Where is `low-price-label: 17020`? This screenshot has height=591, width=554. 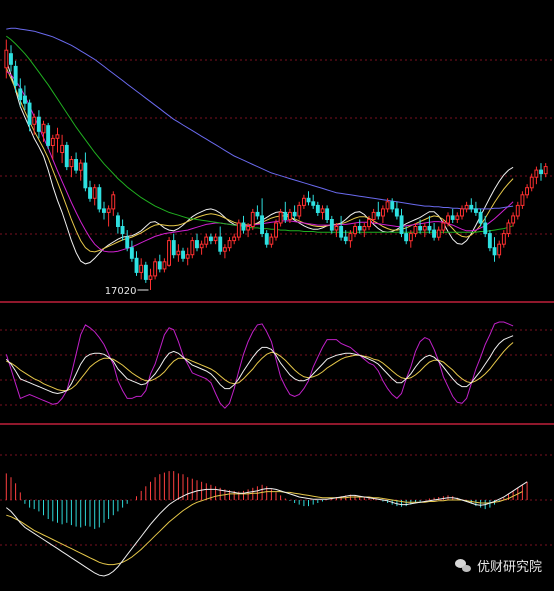 low-price-label: 17020 is located at coordinates (121, 291).